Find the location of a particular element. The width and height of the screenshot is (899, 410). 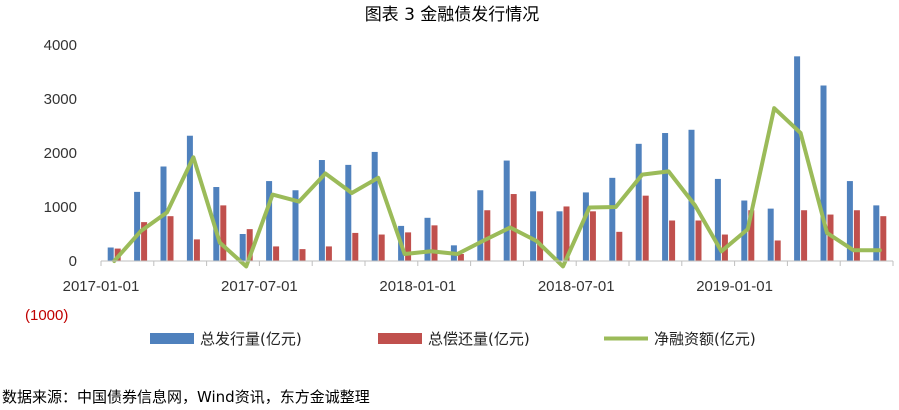

legend-label: 总发行量(亿元) is located at coordinates (251, 339).